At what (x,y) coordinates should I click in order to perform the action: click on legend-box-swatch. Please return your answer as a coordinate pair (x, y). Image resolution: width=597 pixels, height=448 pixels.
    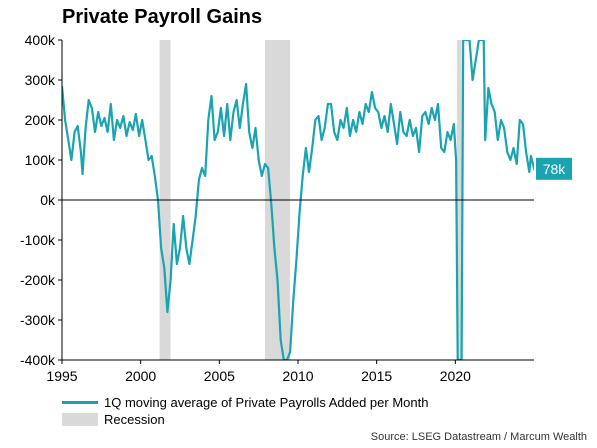
    Looking at the image, I should click on (80, 419).